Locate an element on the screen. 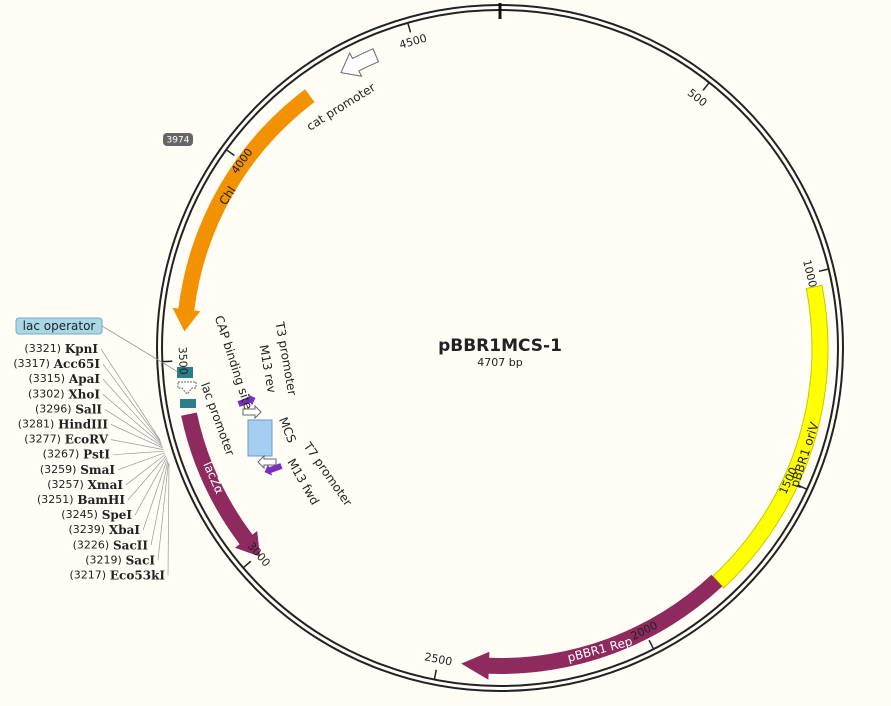 Image resolution: width=891 pixels, height=706 pixels. site-label: (3217) Eco53kI is located at coordinates (118, 575).